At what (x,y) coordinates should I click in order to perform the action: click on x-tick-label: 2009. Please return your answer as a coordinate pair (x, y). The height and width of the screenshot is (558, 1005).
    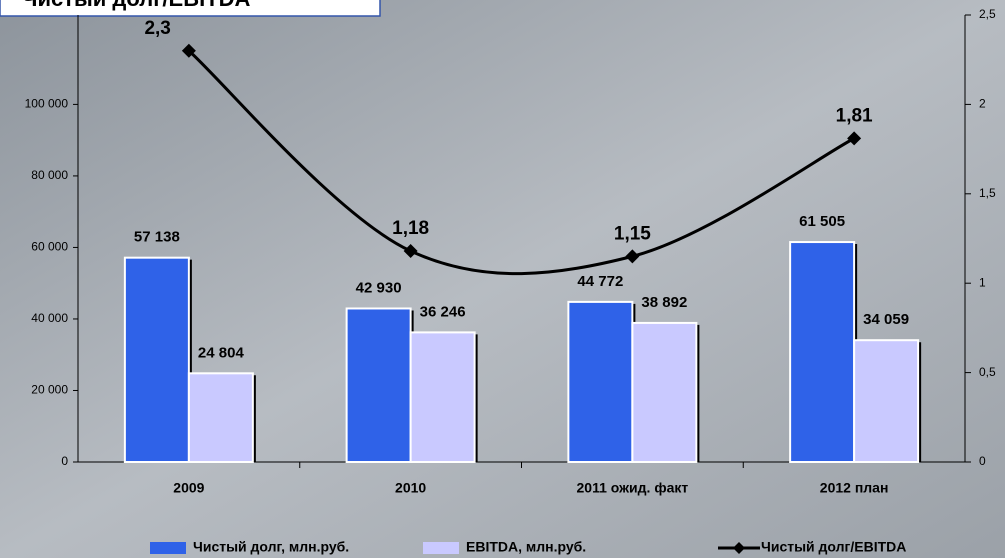
    Looking at the image, I should click on (188, 488).